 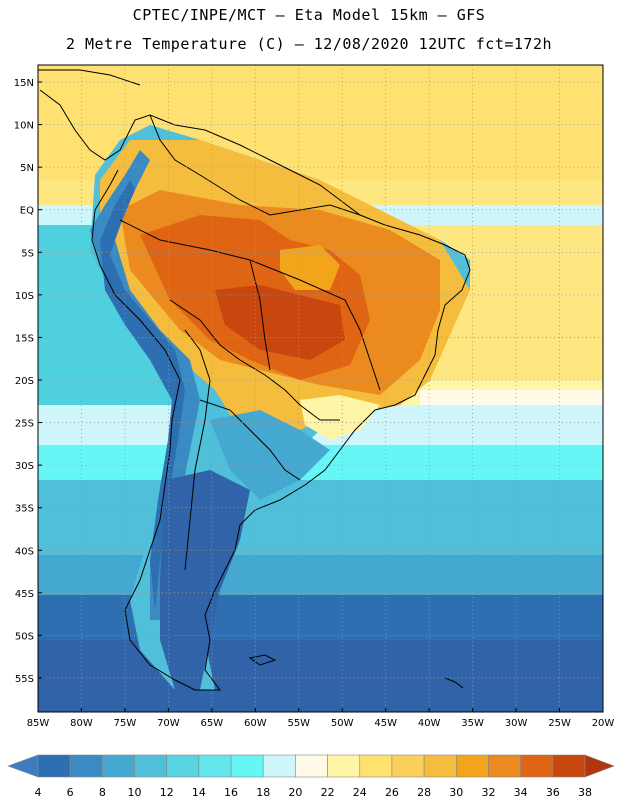 I want to click on lon-label: 75W, so click(x=125, y=723).